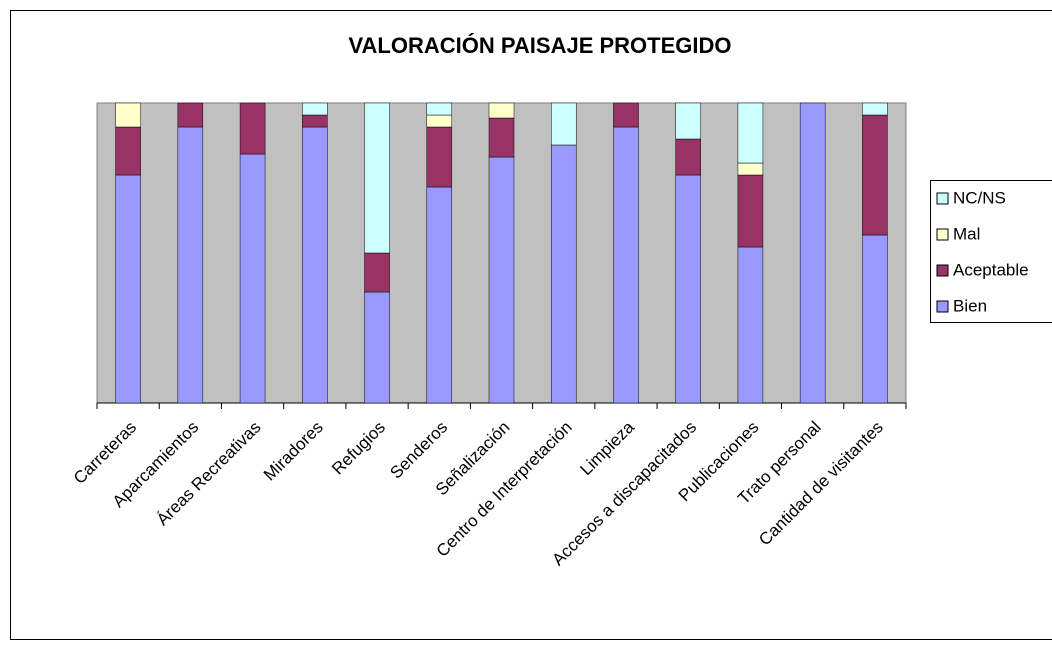 The width and height of the screenshot is (1052, 646). Describe the element at coordinates (970, 305) in the screenshot. I see `legend-label: Bien` at that location.